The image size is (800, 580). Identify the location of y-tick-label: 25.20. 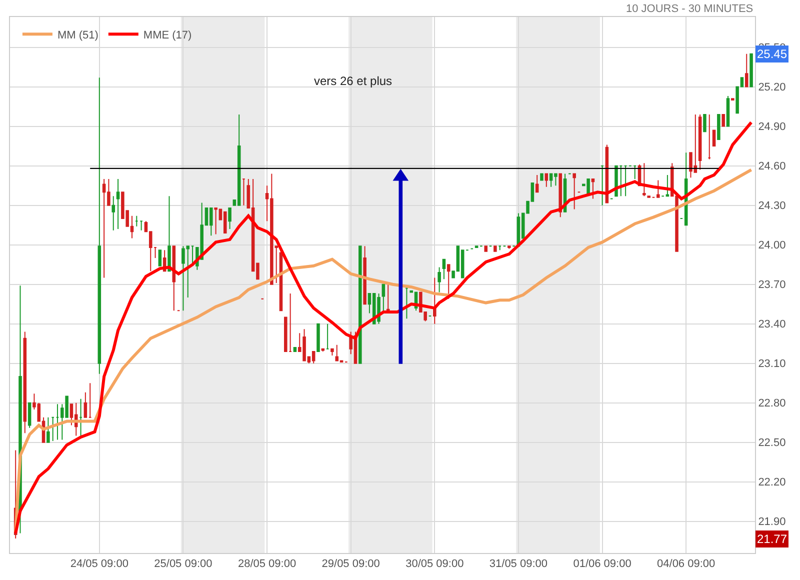
(772, 88).